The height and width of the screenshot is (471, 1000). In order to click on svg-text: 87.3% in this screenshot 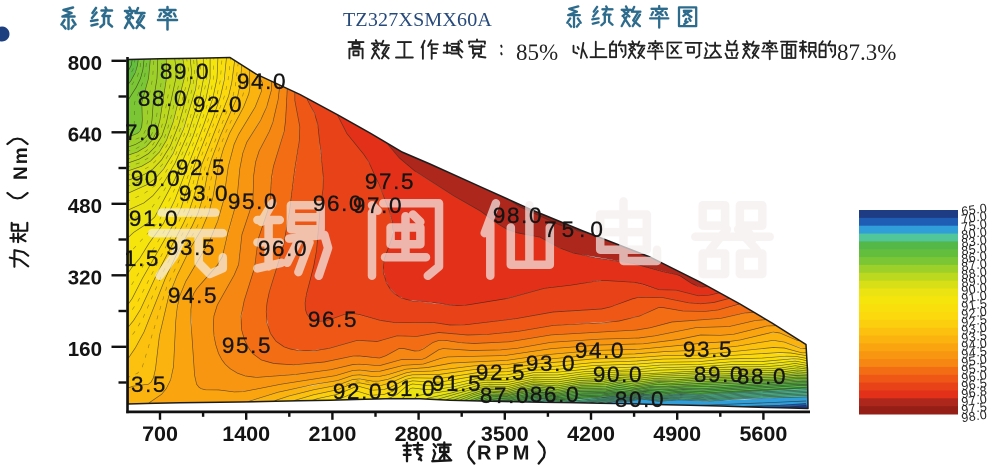, I will do `click(866, 52)`.